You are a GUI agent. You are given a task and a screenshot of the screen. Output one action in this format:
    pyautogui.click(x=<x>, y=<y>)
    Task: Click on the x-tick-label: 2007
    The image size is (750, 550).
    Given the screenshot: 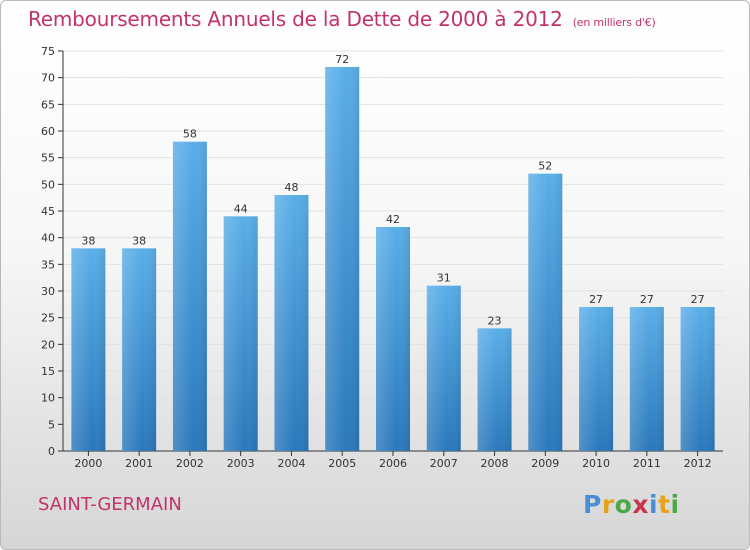 What is the action you would take?
    pyautogui.click(x=444, y=463)
    